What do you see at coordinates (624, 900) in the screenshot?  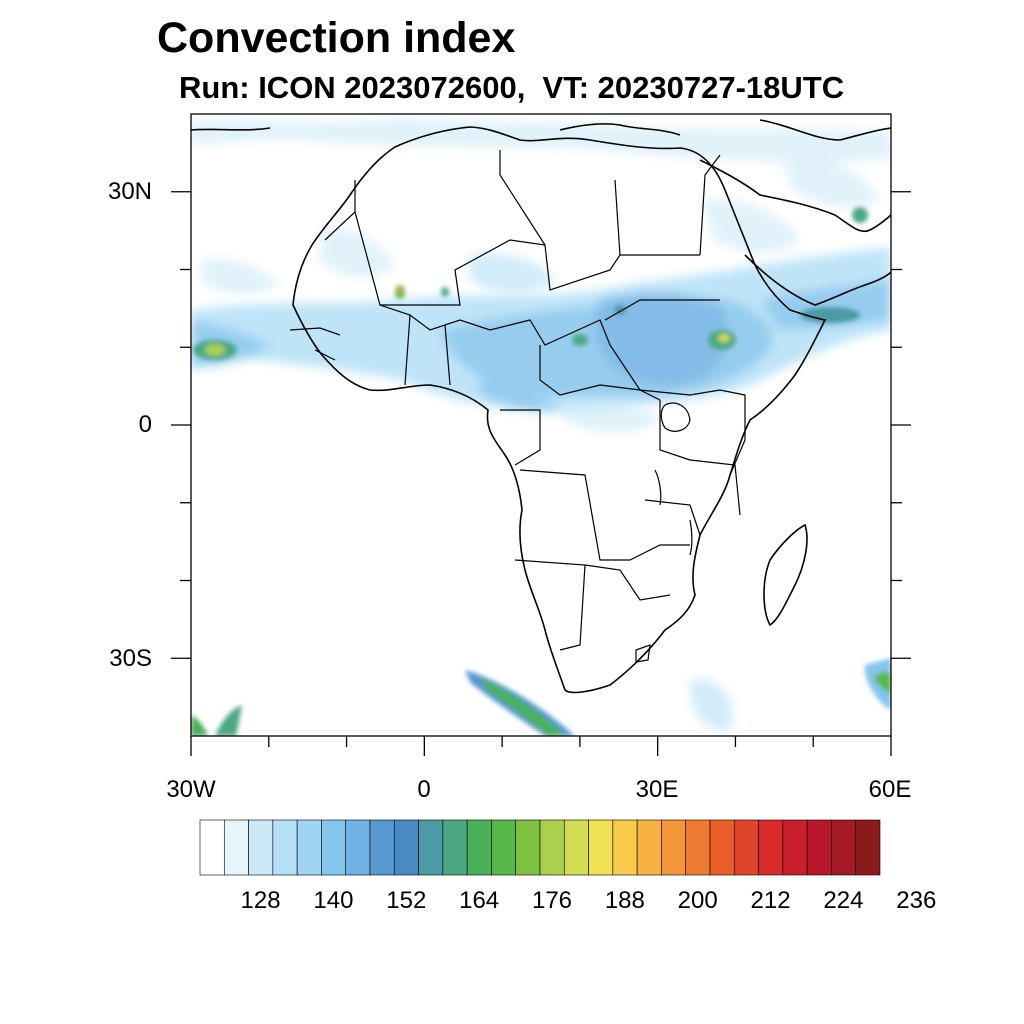 I see `colorbar-label: 188` at bounding box center [624, 900].